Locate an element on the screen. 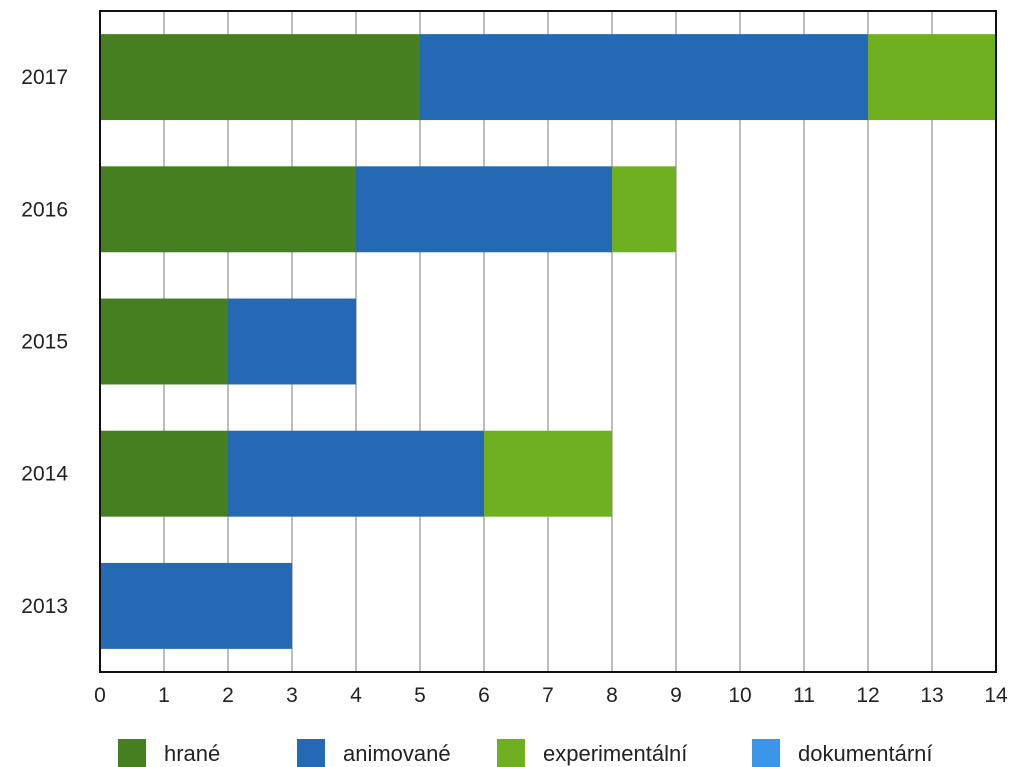 This screenshot has width=1011, height=767. legend-label: hrané is located at coordinates (192, 753).